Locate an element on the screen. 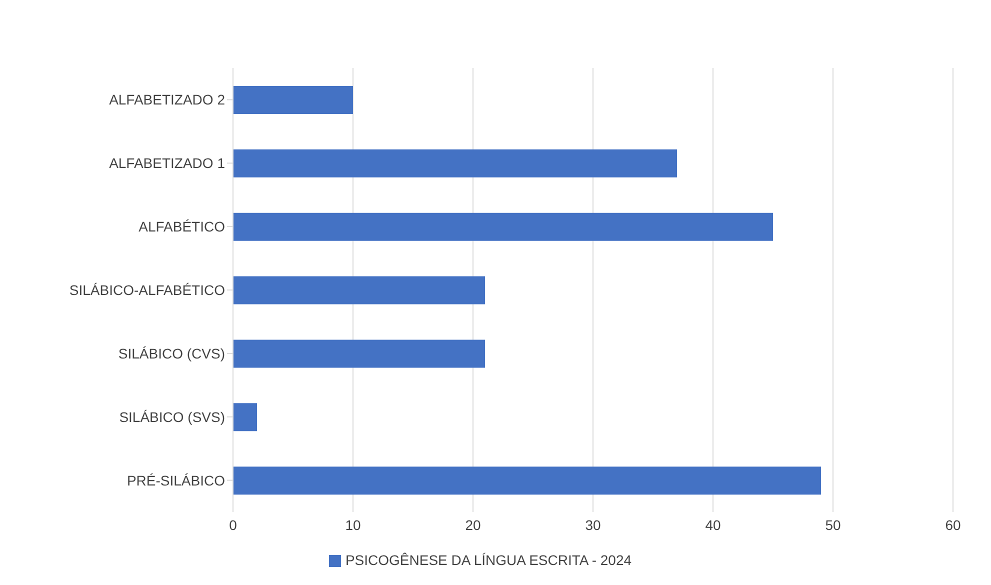  legend-label: PSICOGÊNESE DA LÍNGUA ESCRITA - 2024 is located at coordinates (488, 560).